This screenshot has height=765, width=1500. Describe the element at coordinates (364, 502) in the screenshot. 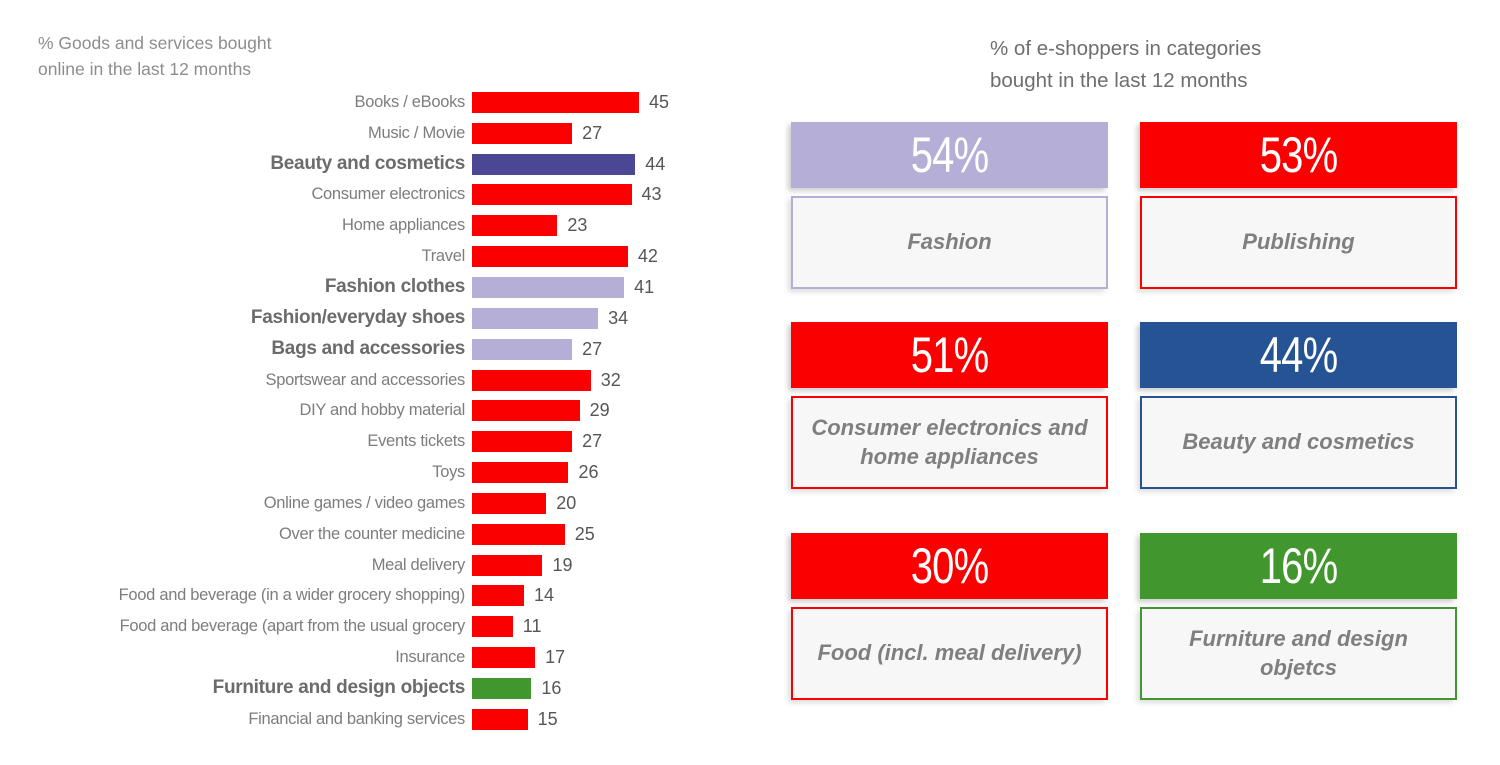

I see `bar-label: Online games / video games` at that location.